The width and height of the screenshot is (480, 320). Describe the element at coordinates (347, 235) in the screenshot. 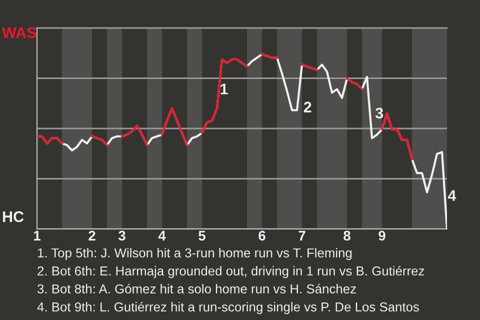

I see `x-tick-label: 8` at that location.